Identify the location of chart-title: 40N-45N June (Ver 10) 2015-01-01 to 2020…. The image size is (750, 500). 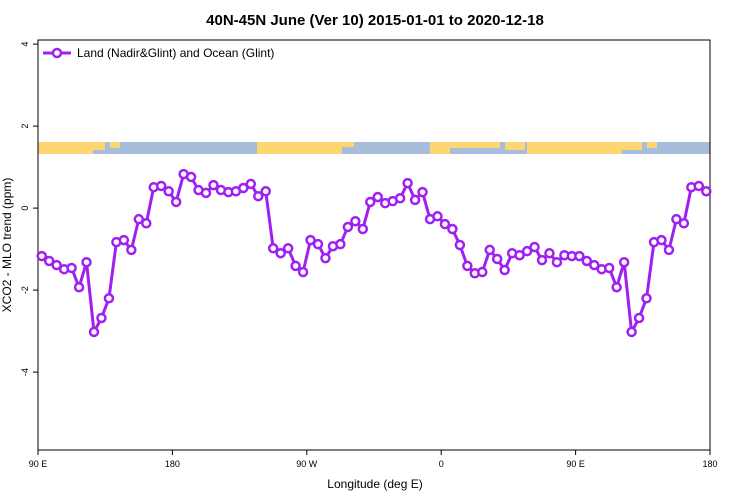
(375, 20).